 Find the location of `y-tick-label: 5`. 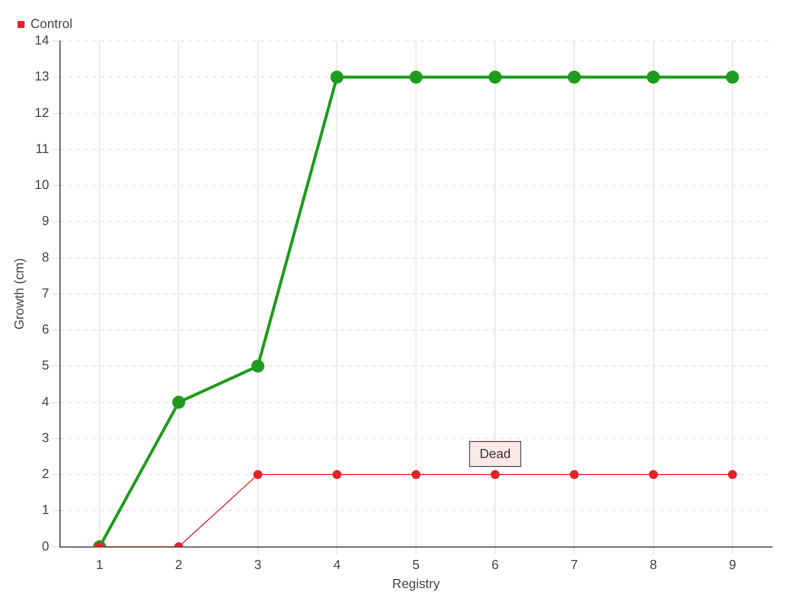

y-tick-label: 5 is located at coordinates (46, 365).